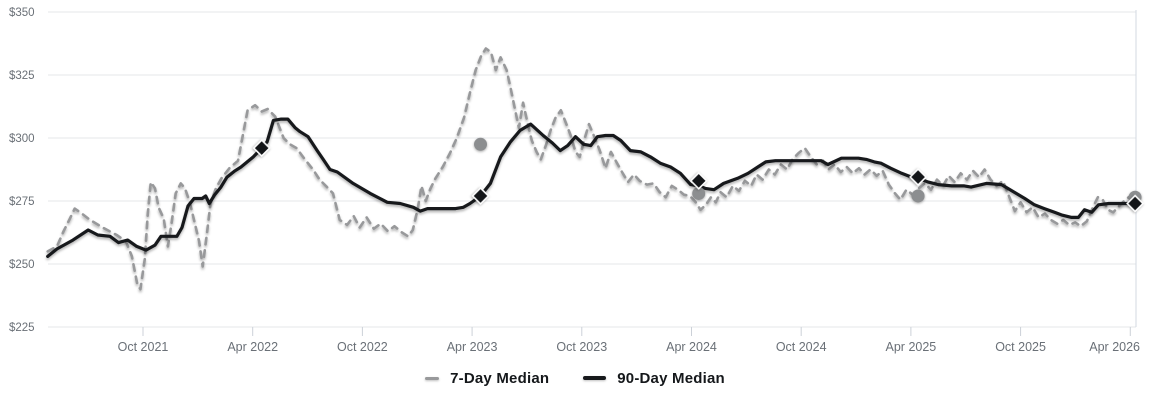 The image size is (1150, 401). What do you see at coordinates (500, 378) in the screenshot?
I see `legend-label-7-day-median: 7-Day Median` at bounding box center [500, 378].